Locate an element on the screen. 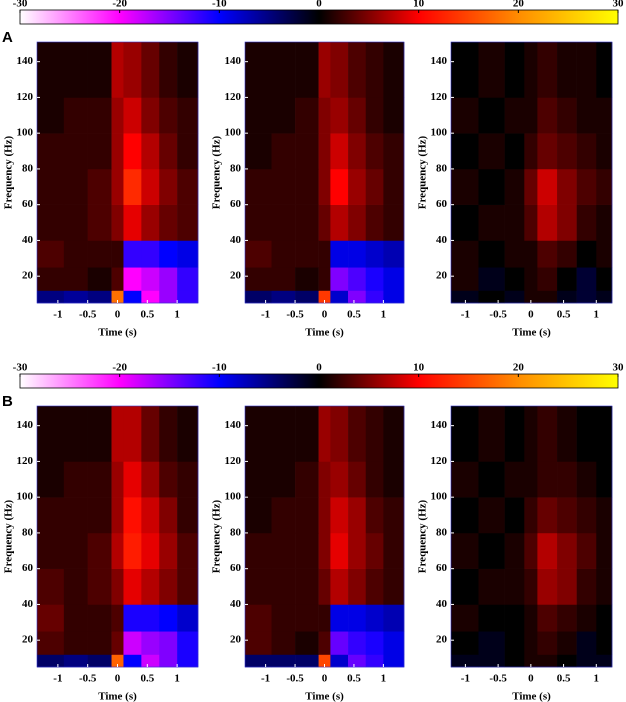  x-tick-label: -1 is located at coordinates (57, 315).